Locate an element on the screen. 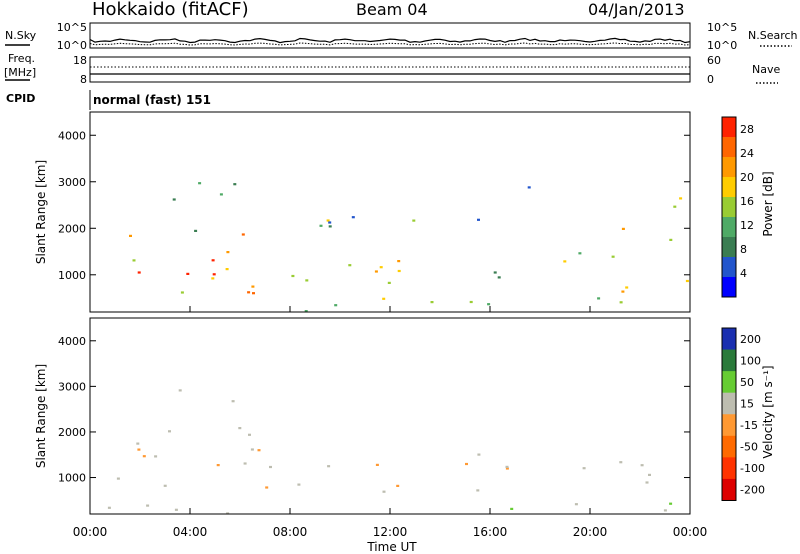 This screenshot has width=800, height=554. nave-tick-top: 60 is located at coordinates (714, 60).